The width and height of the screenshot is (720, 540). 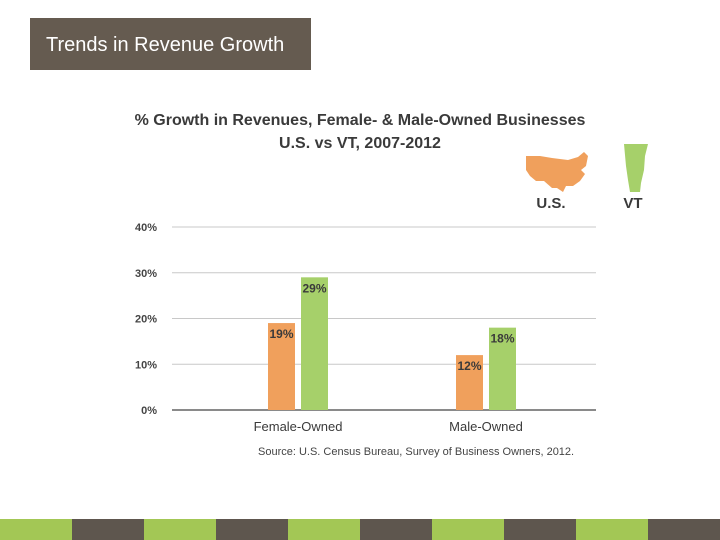 I want to click on legend-label: U.S., so click(x=550, y=203).